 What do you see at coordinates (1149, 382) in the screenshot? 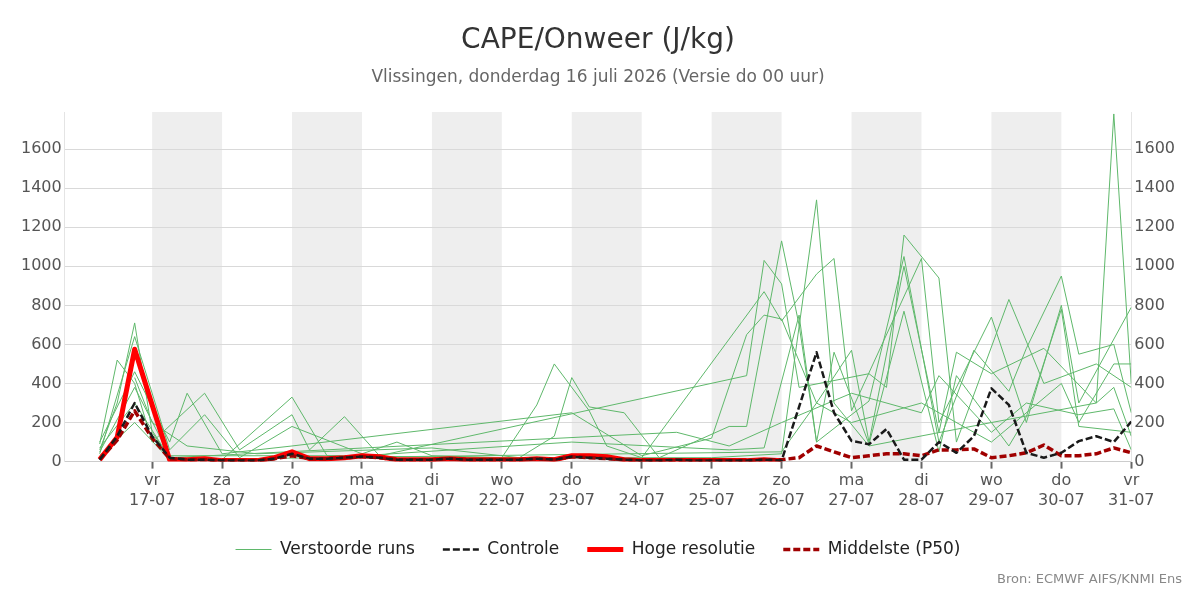
I see `y2-tick-label: 400` at bounding box center [1149, 382].